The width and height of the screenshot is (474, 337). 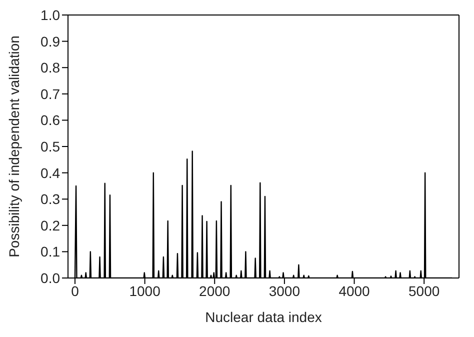 What do you see at coordinates (50, 225) in the screenshot?
I see `y-tick-label: 0.2` at bounding box center [50, 225].